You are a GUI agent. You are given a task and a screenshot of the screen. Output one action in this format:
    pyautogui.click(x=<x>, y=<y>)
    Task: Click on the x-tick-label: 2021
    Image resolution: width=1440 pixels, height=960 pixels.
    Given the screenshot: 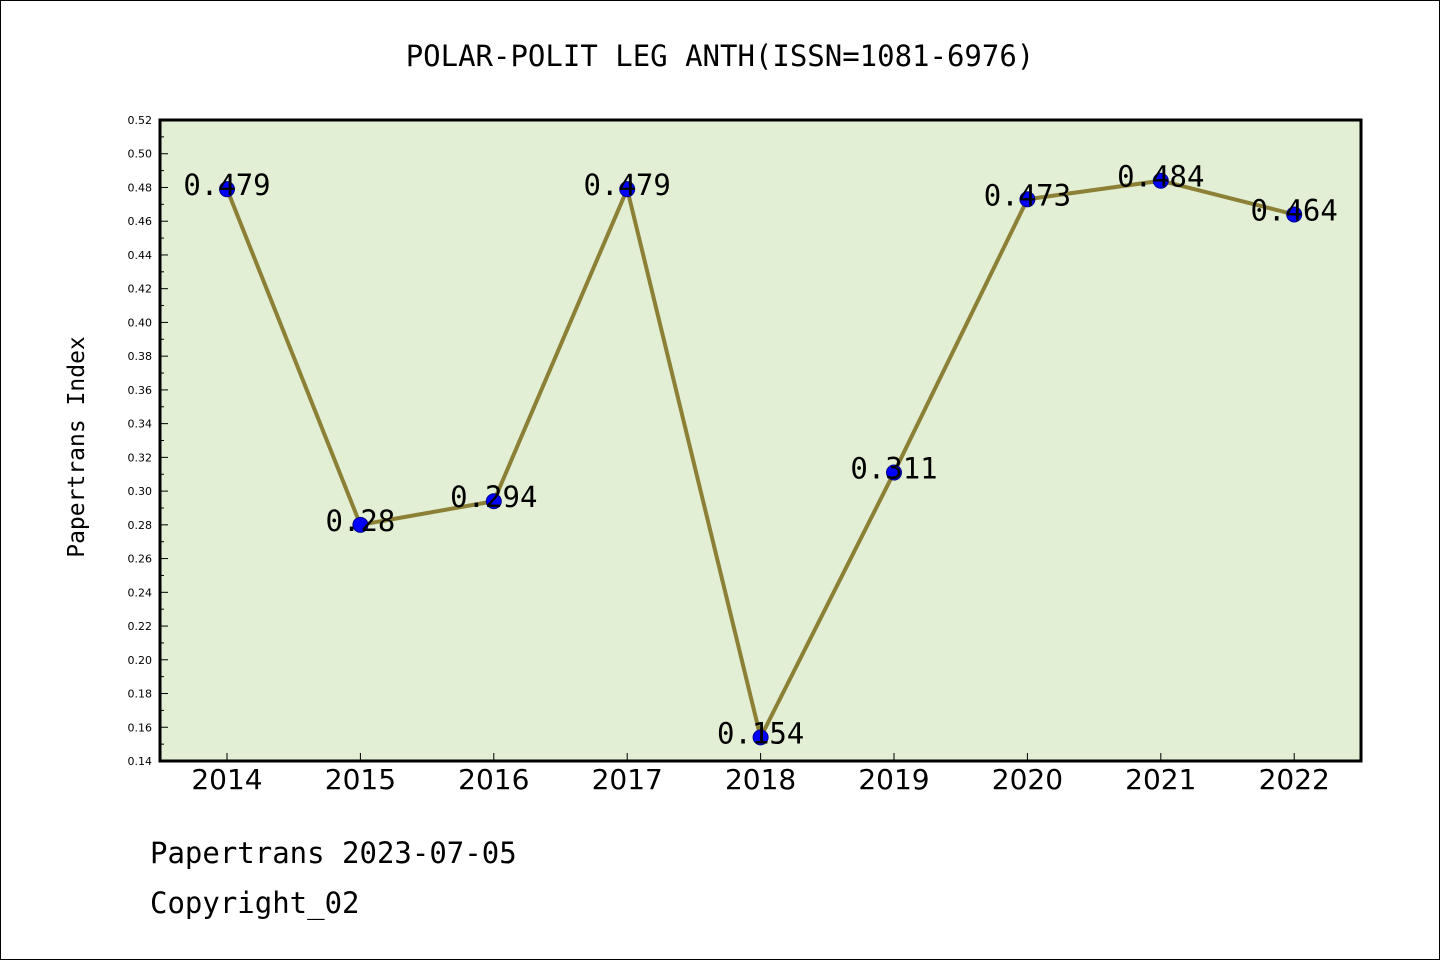 What is the action you would take?
    pyautogui.click(x=1160, y=779)
    